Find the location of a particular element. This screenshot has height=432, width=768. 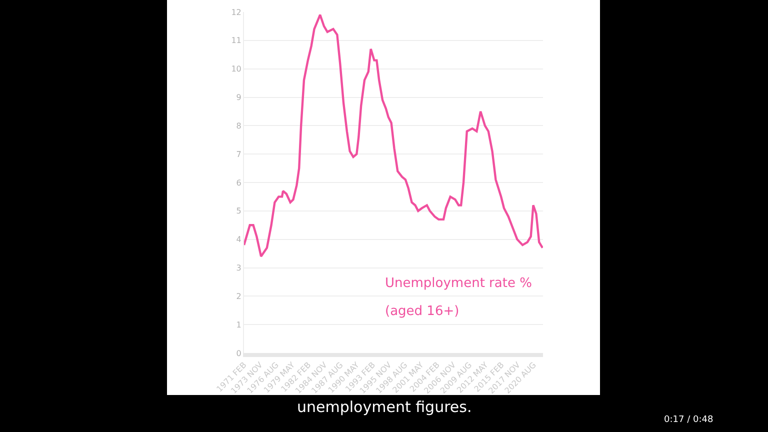

y-tick-label: 6 is located at coordinates (239, 183).